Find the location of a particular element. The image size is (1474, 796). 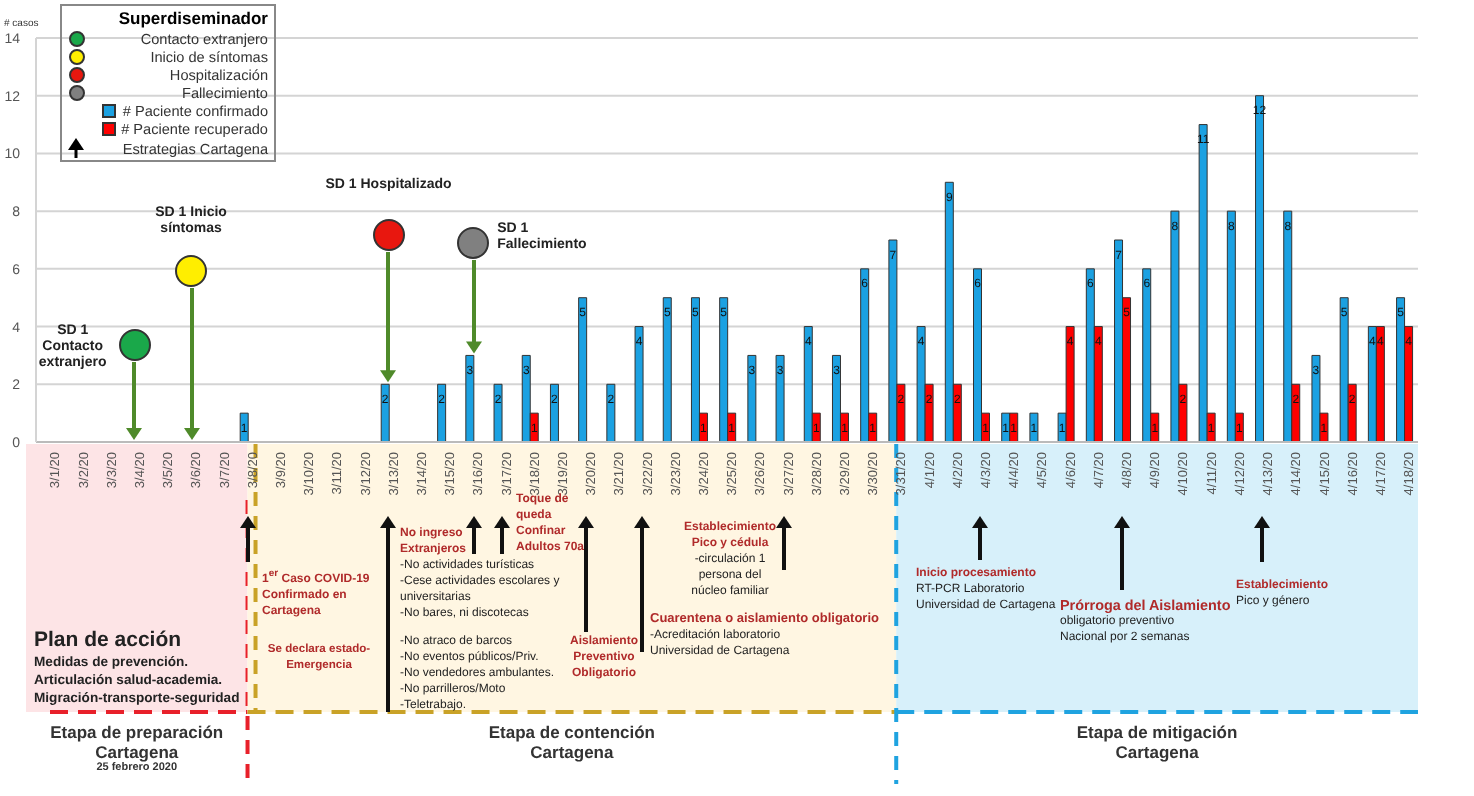

text: Etapa de contención Cartagena is located at coordinates (571, 742).